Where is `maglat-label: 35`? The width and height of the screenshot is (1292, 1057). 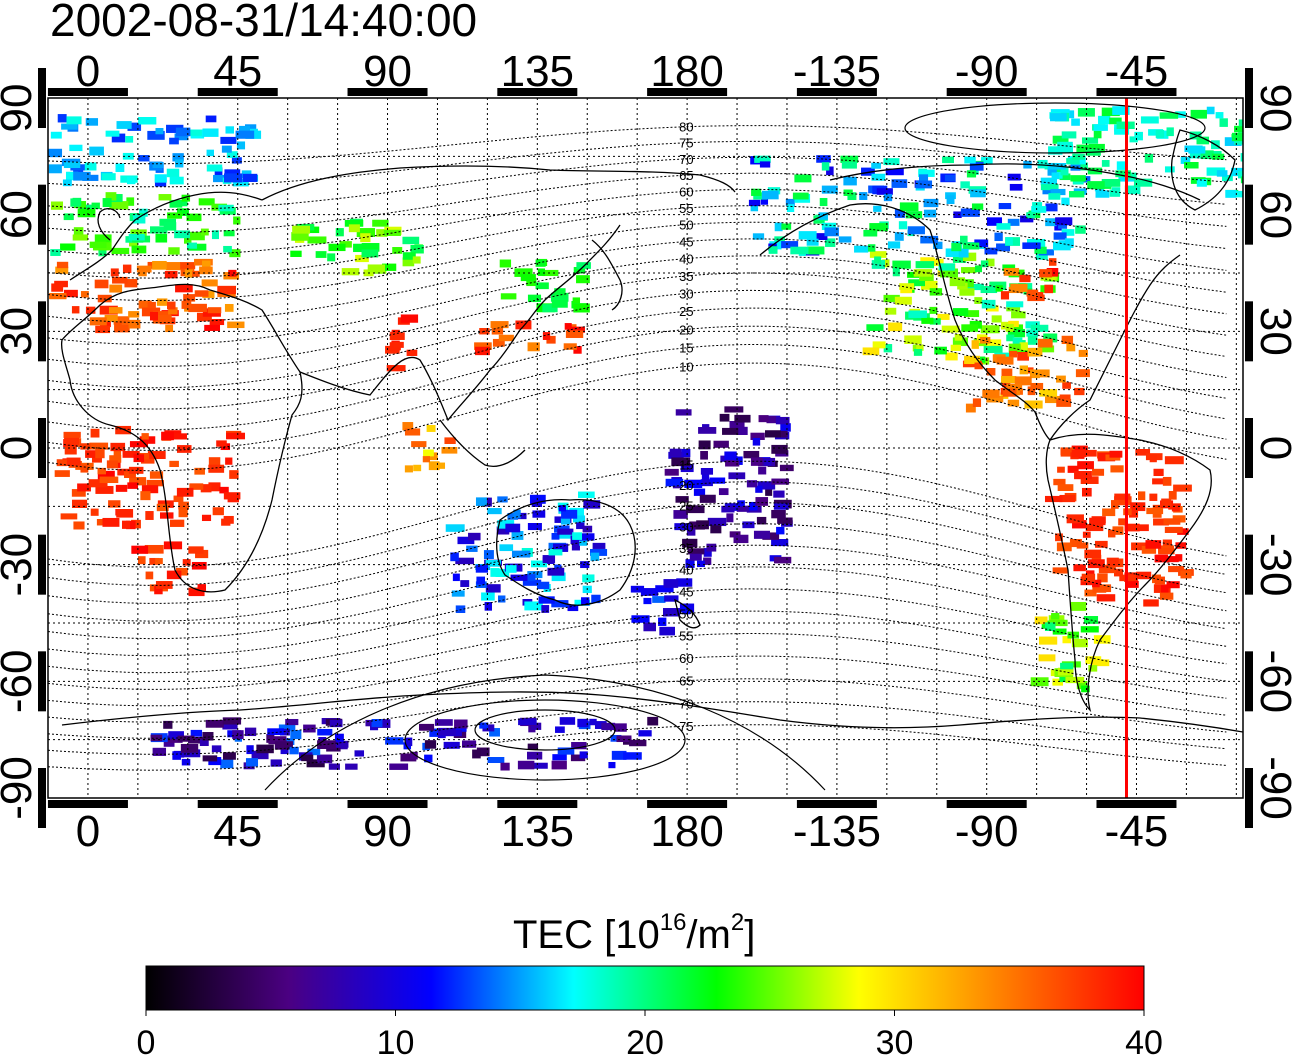 maglat-label: 35 is located at coordinates (686, 276).